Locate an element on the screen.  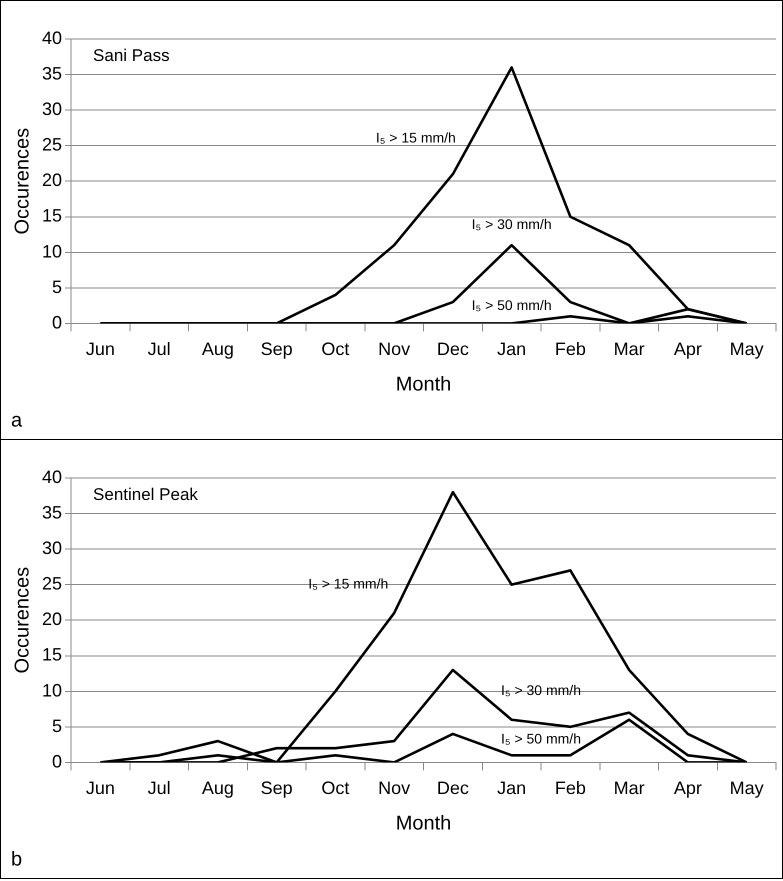
text: b is located at coordinates (16, 859).